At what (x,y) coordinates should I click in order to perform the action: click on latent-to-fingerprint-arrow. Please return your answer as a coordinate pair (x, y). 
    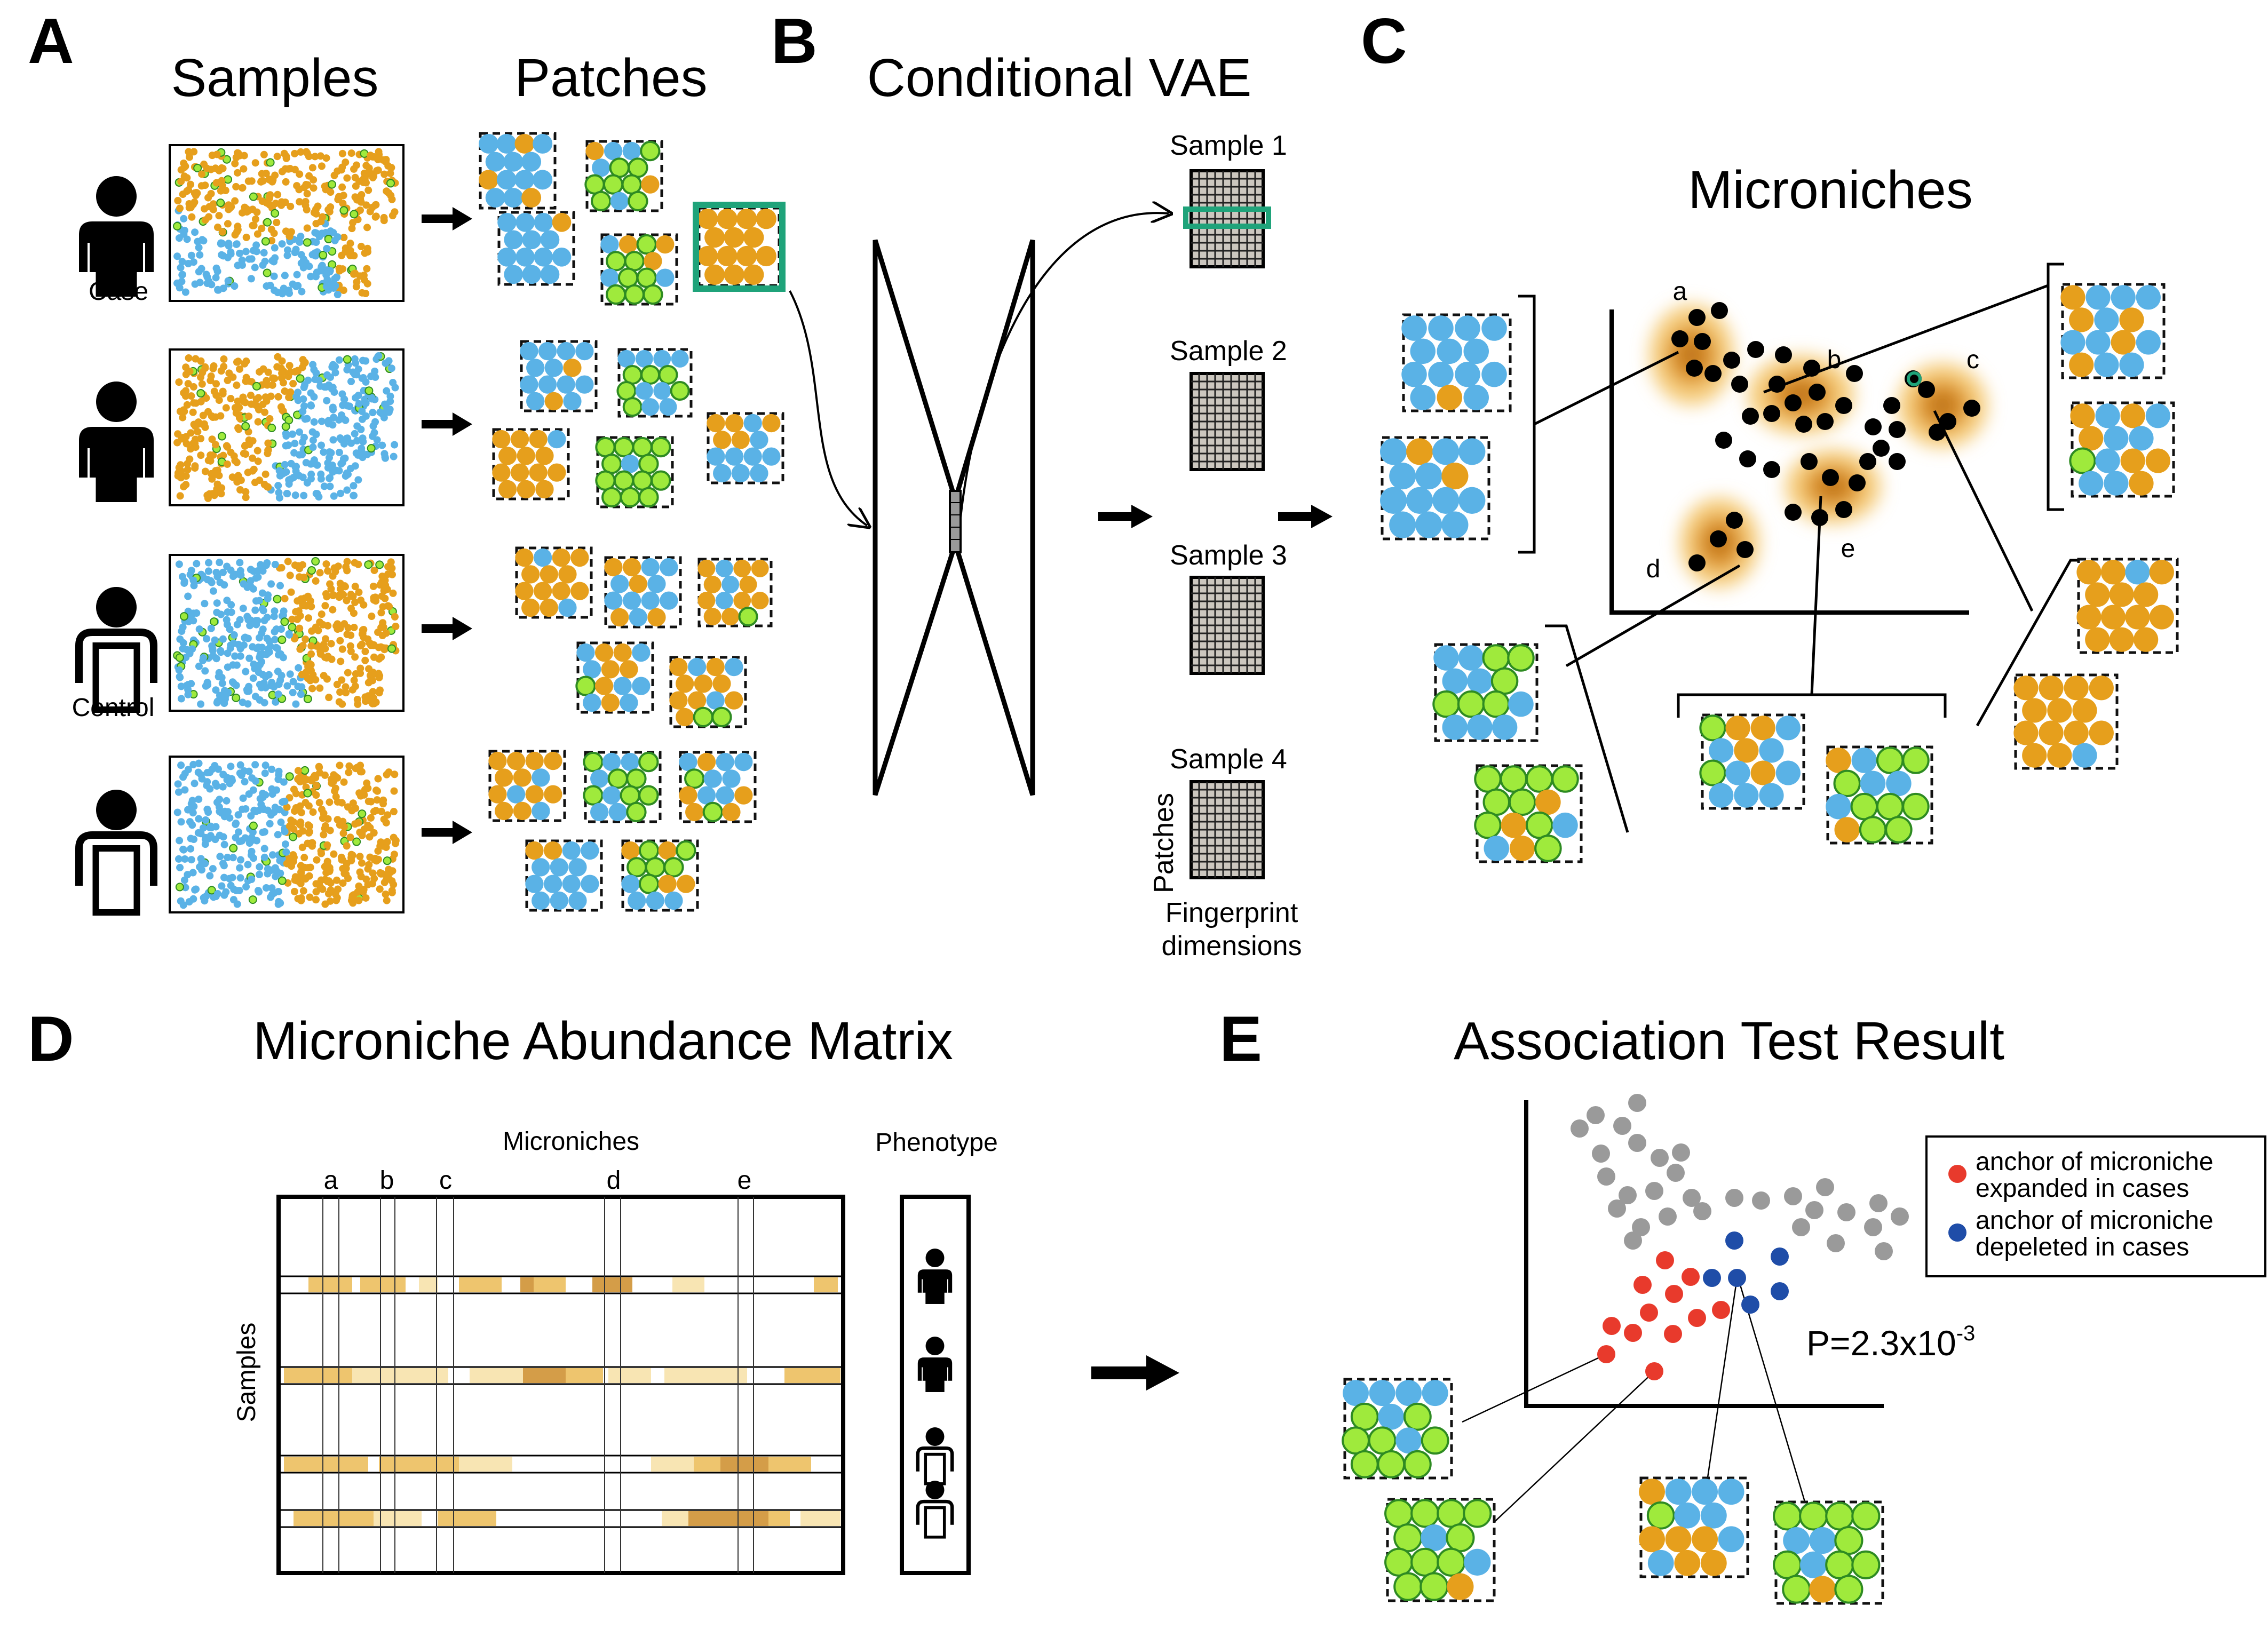
    Looking at the image, I should click on (1064, 366).